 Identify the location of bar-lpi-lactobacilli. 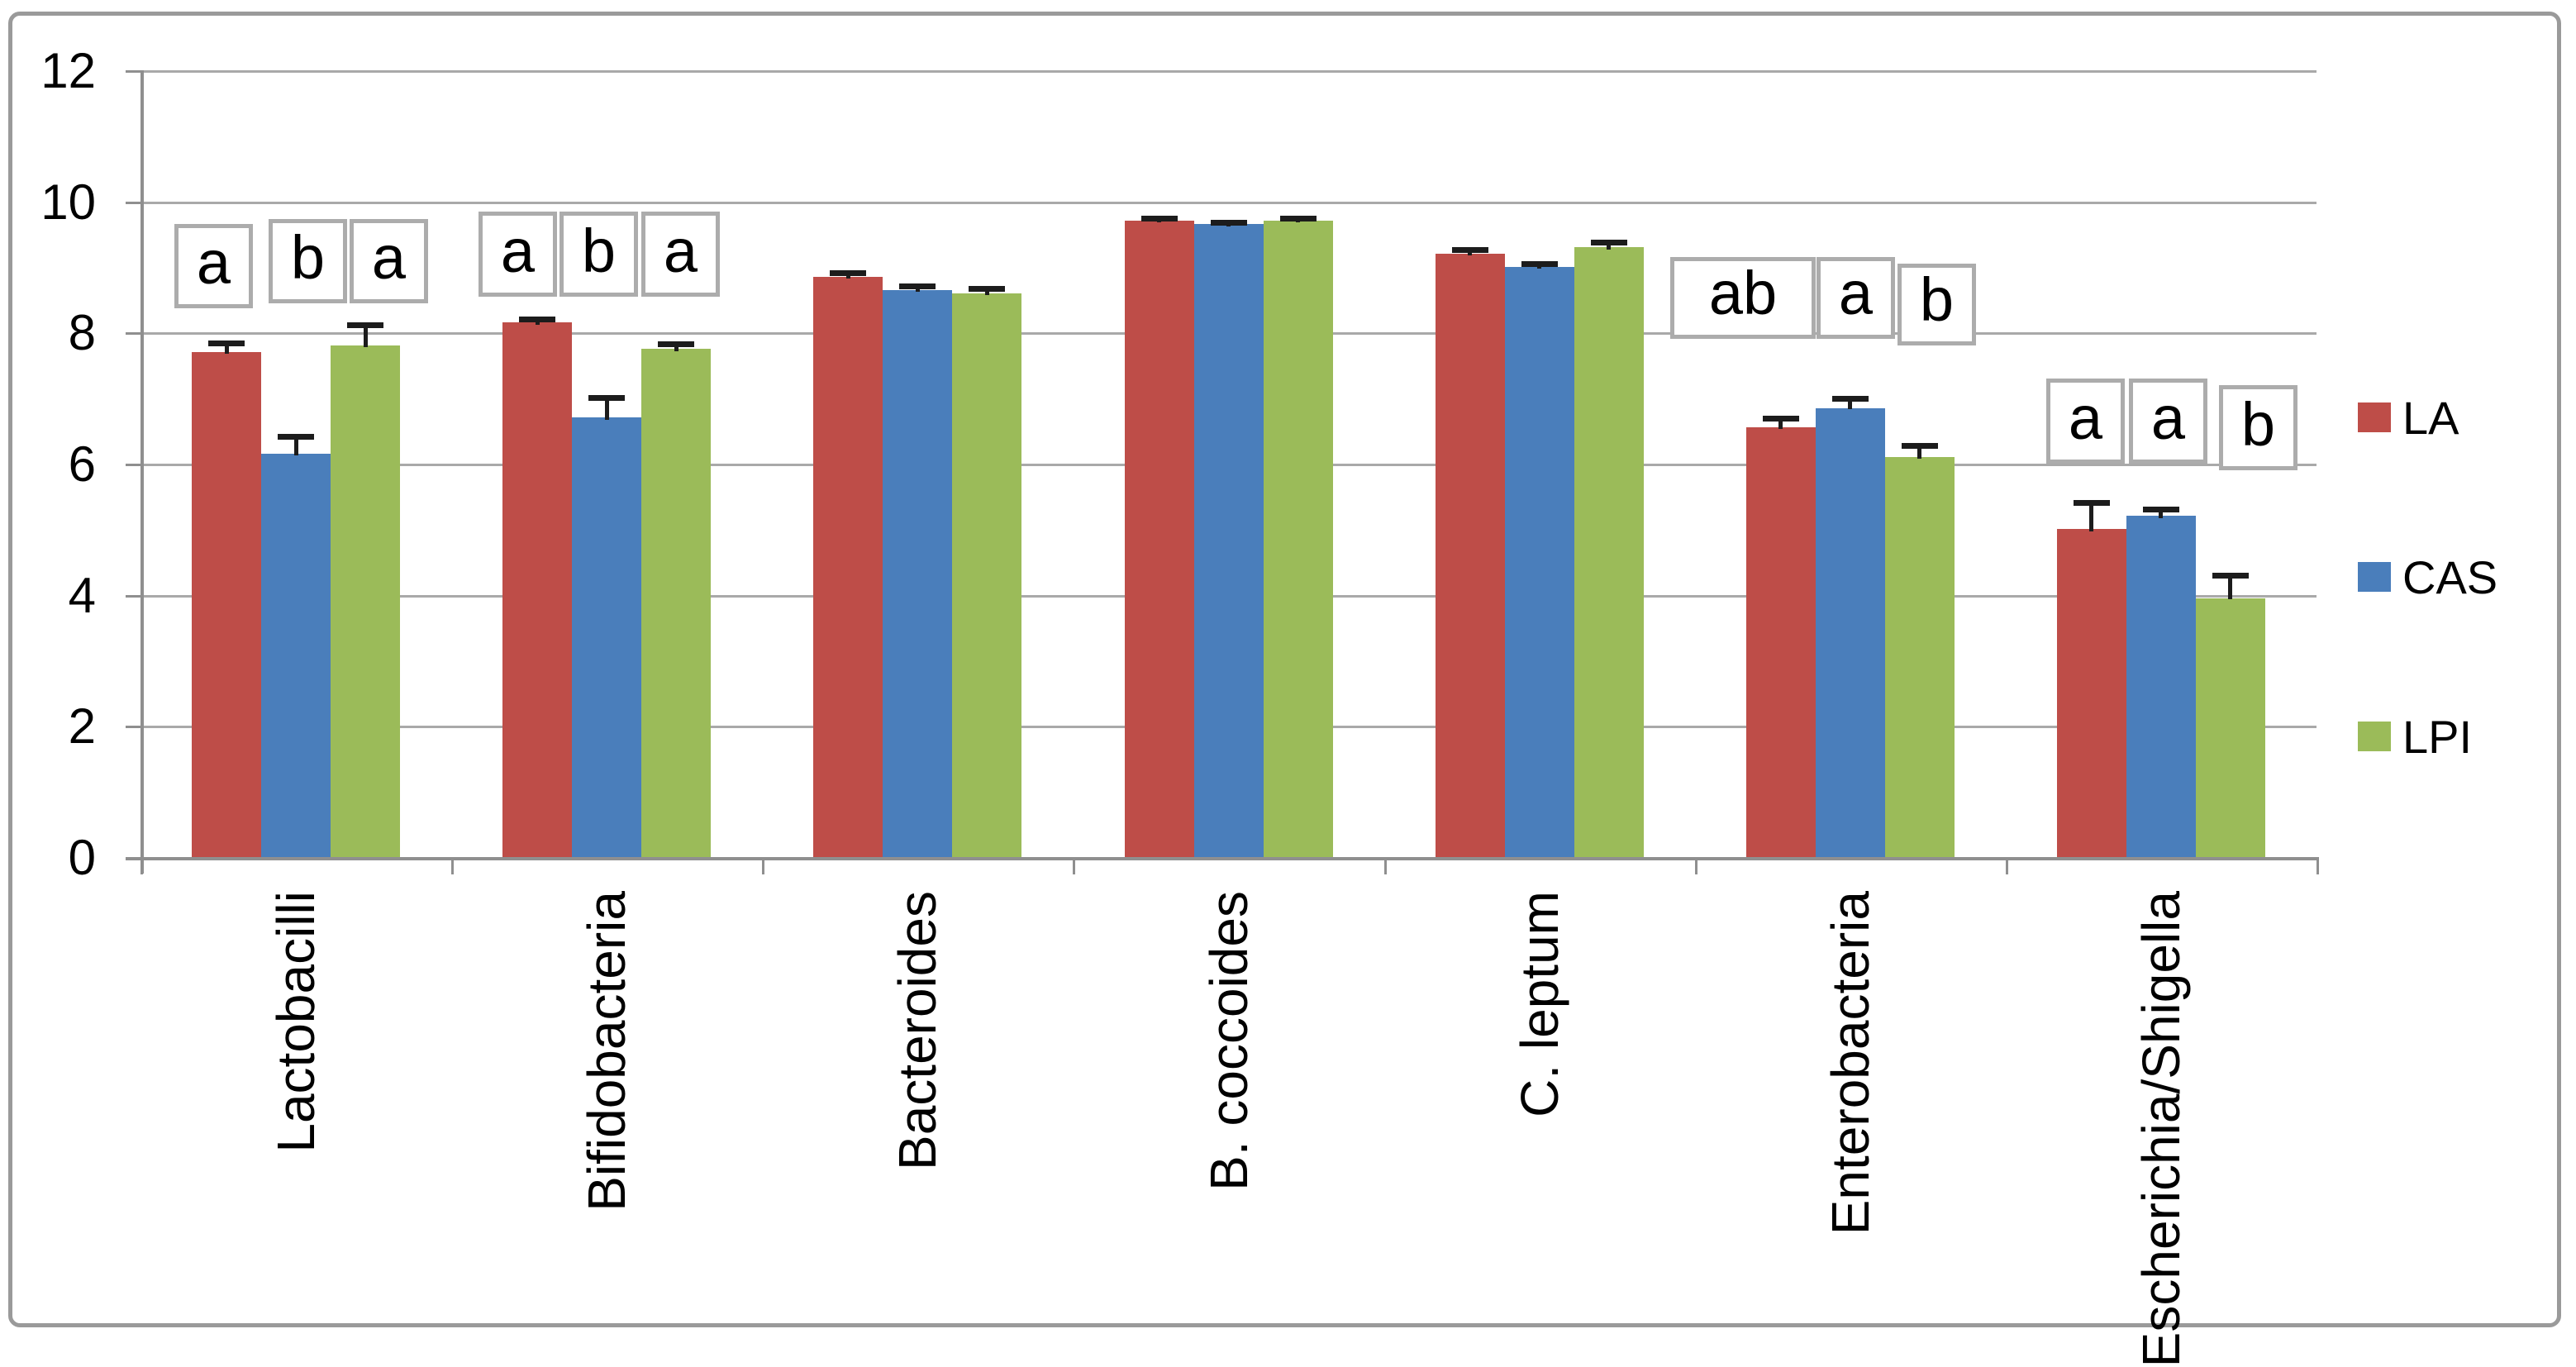
(365, 601).